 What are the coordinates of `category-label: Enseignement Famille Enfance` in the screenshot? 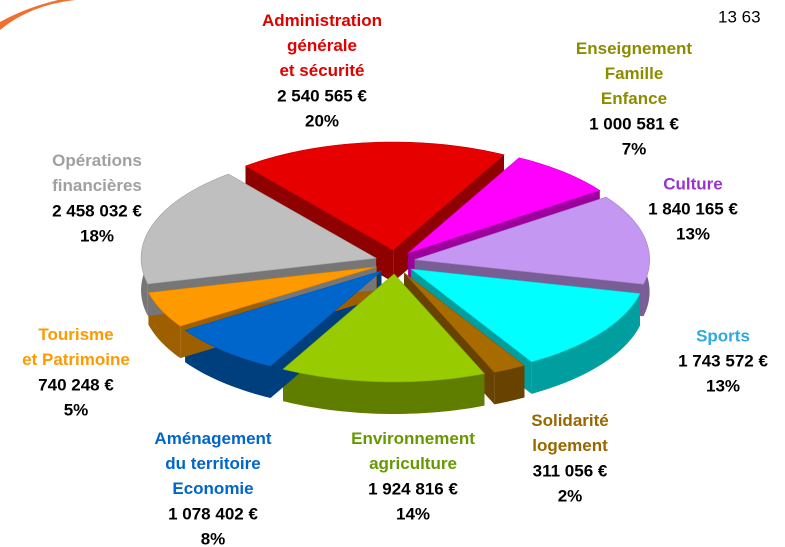 It's located at (634, 73).